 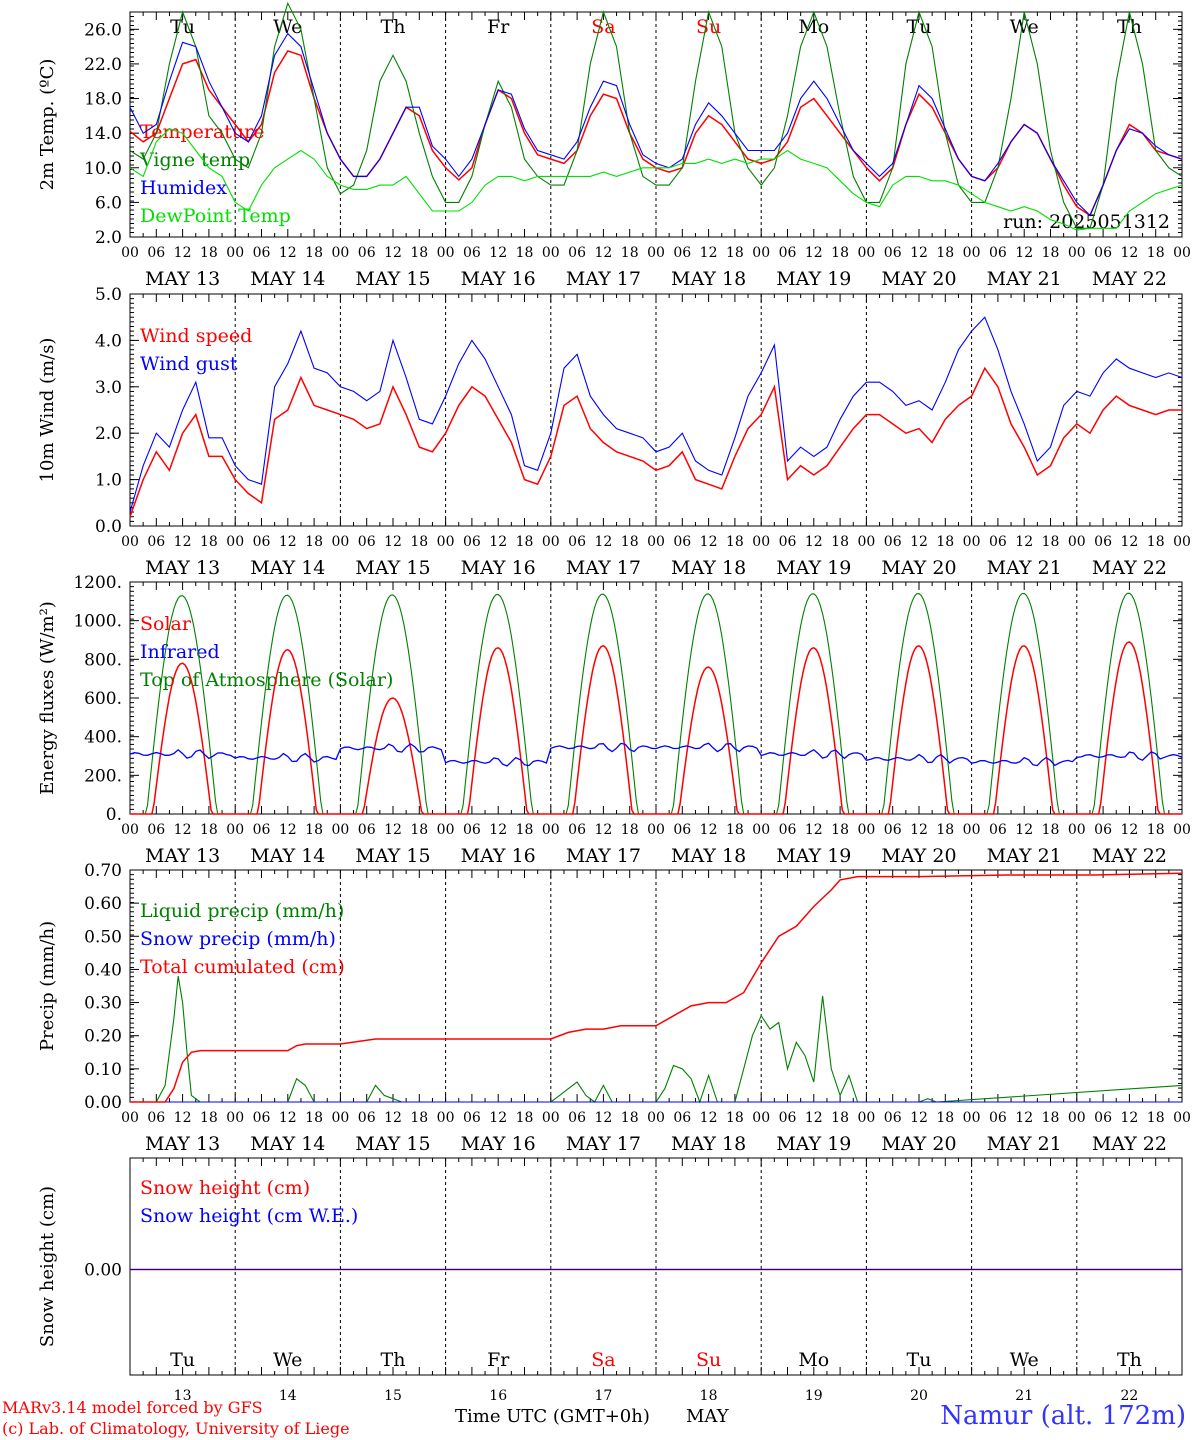 What do you see at coordinates (103, 169) in the screenshot?
I see `y-tick-label: 10.0` at bounding box center [103, 169].